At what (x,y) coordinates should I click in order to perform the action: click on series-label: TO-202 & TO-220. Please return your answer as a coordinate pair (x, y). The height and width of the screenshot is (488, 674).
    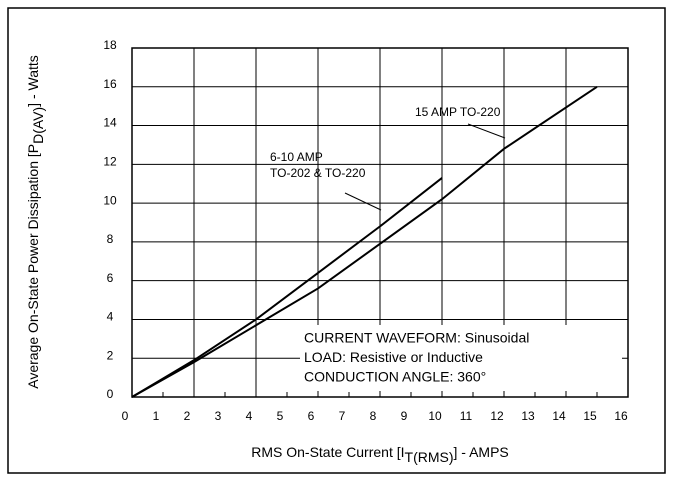
    Looking at the image, I should click on (318, 173).